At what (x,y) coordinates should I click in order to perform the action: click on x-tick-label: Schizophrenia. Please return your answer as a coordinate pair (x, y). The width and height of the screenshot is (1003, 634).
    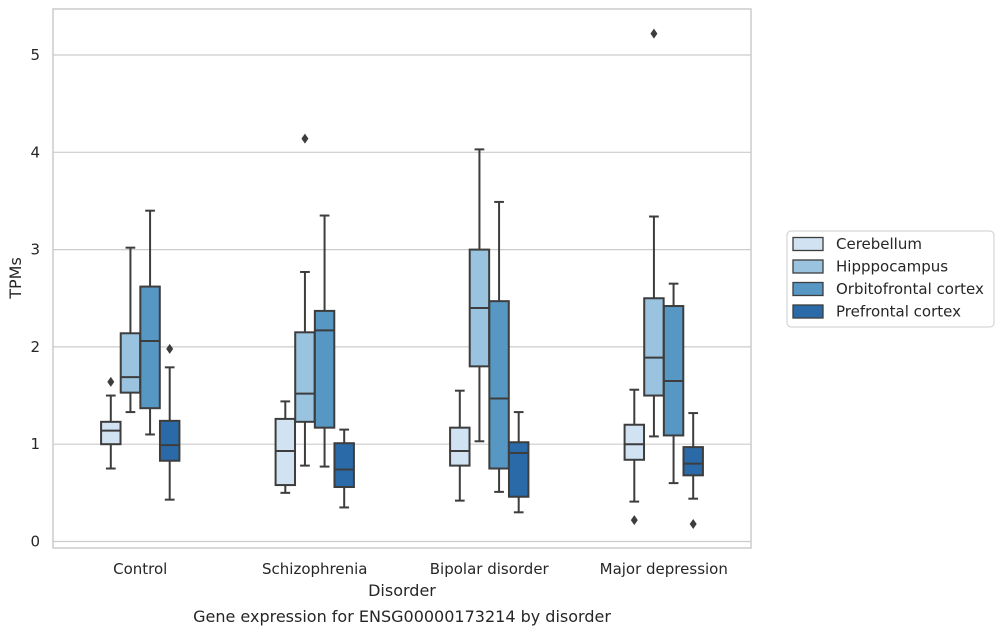
    Looking at the image, I should click on (314, 569).